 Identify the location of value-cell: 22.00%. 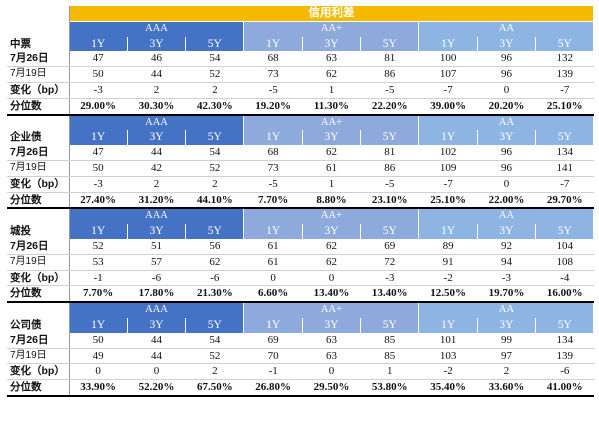
(507, 200).